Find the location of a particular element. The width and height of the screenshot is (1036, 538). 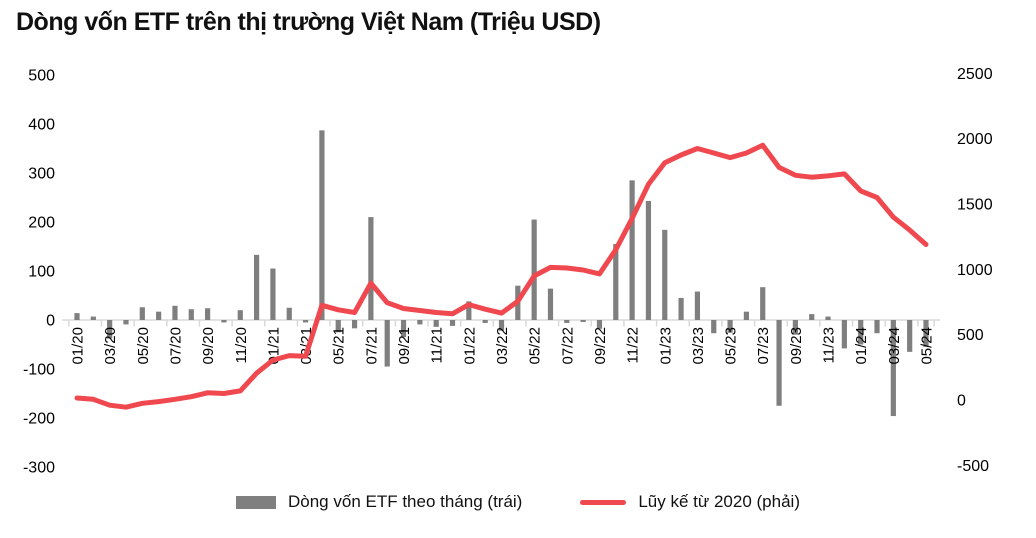

legend-label-monthly-bars: Dòng vốn ETF theo tháng (trái) is located at coordinates (405, 501).